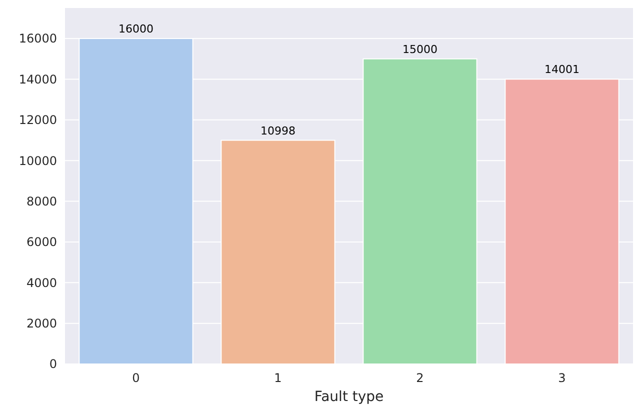 The image size is (637, 406). I want to click on data-label: 16000, so click(136, 29).